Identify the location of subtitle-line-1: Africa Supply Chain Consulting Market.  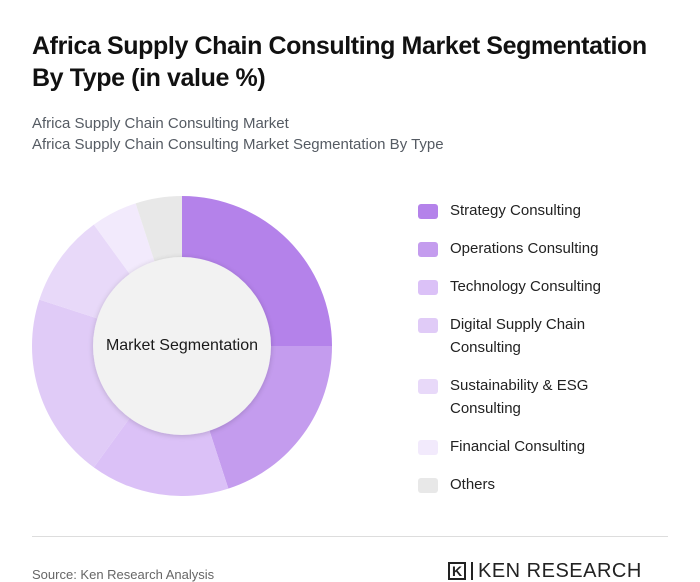
(160, 123).